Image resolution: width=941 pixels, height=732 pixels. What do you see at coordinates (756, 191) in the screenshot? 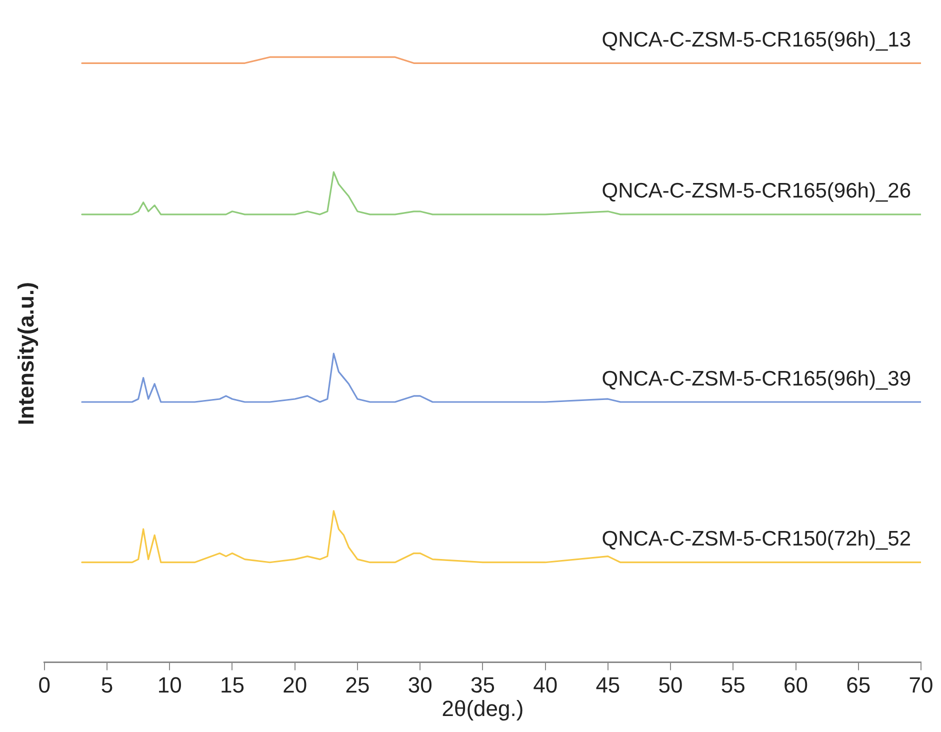
I see `series-label: QNCA-C-ZSM-5-CR165(96h)_26` at bounding box center [756, 191].